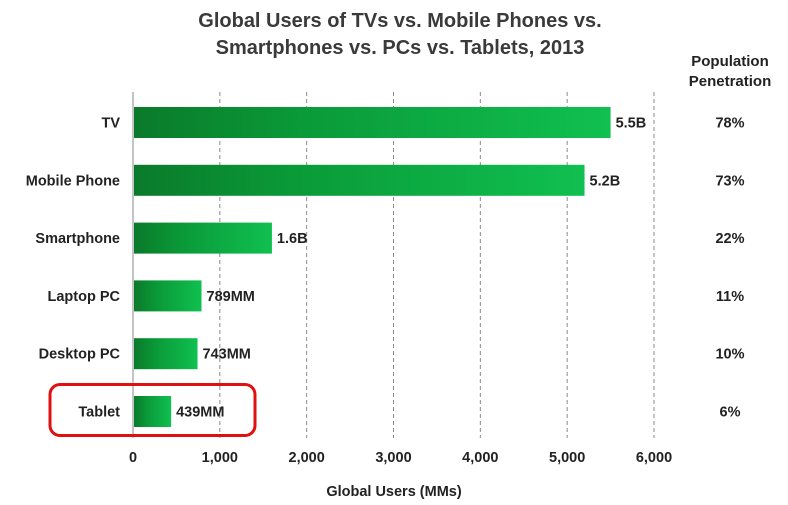  What do you see at coordinates (567, 458) in the screenshot?
I see `x-tick-label: 5,000` at bounding box center [567, 458].